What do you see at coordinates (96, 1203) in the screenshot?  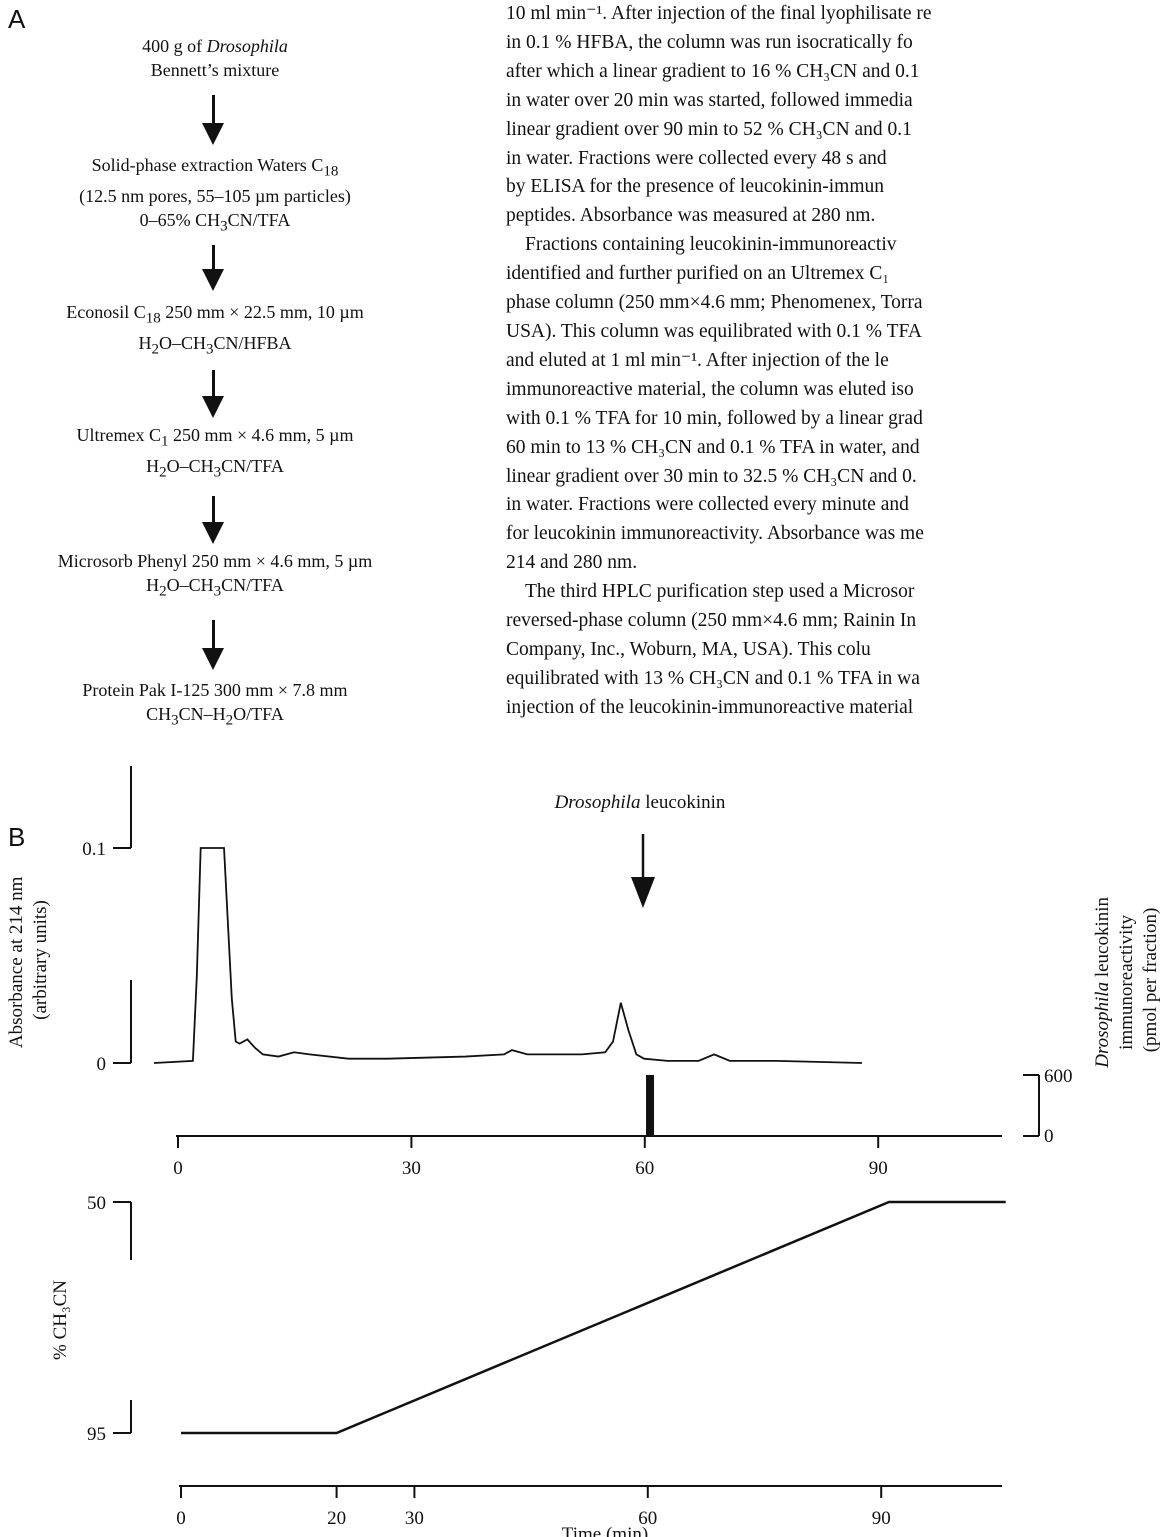 I see `gradient-tick-50: 50` at bounding box center [96, 1203].